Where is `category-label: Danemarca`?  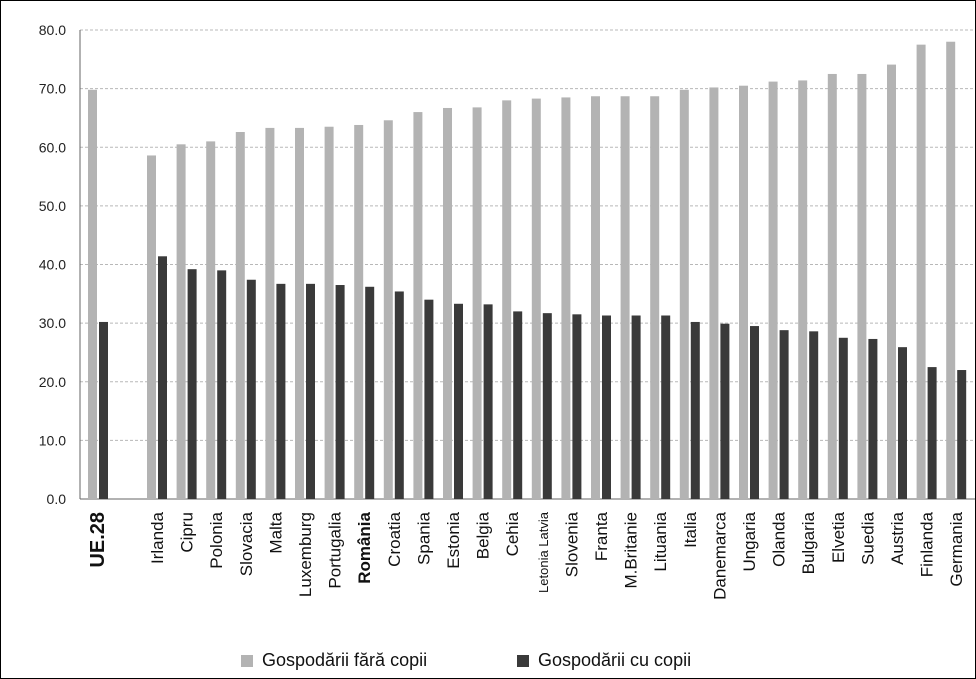
category-label: Danemarca is located at coordinates (719, 555).